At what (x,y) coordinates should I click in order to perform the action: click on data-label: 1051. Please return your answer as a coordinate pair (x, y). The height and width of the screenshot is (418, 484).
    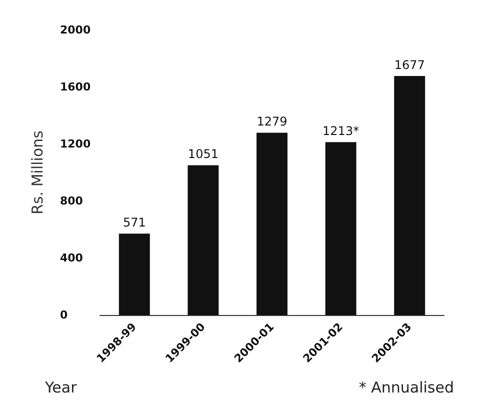
    Looking at the image, I should click on (203, 154).